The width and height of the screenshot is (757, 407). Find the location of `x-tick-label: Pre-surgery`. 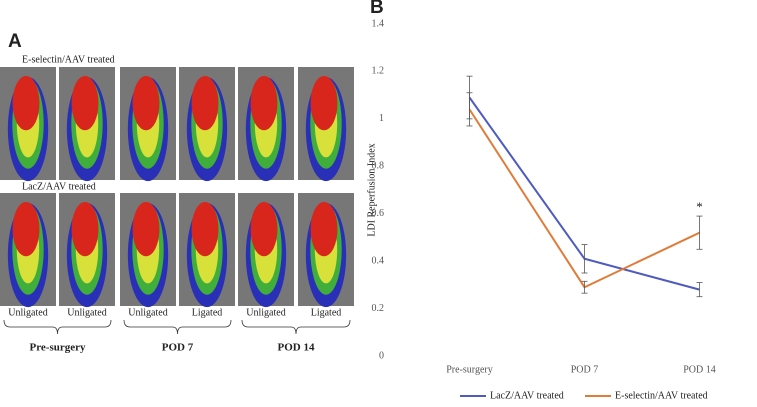

x-tick-label: Pre-surgery is located at coordinates (469, 369).